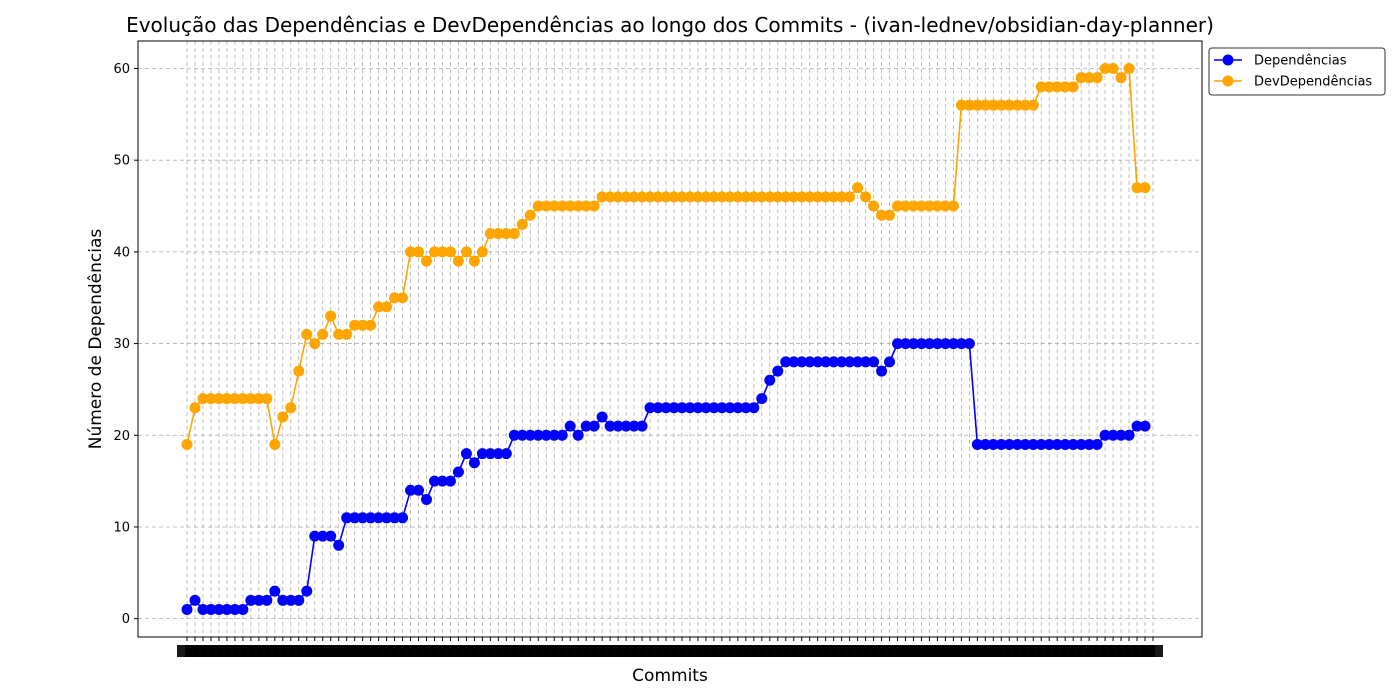  Describe the element at coordinates (121, 252) in the screenshot. I see `y-tick-label: 40` at that location.